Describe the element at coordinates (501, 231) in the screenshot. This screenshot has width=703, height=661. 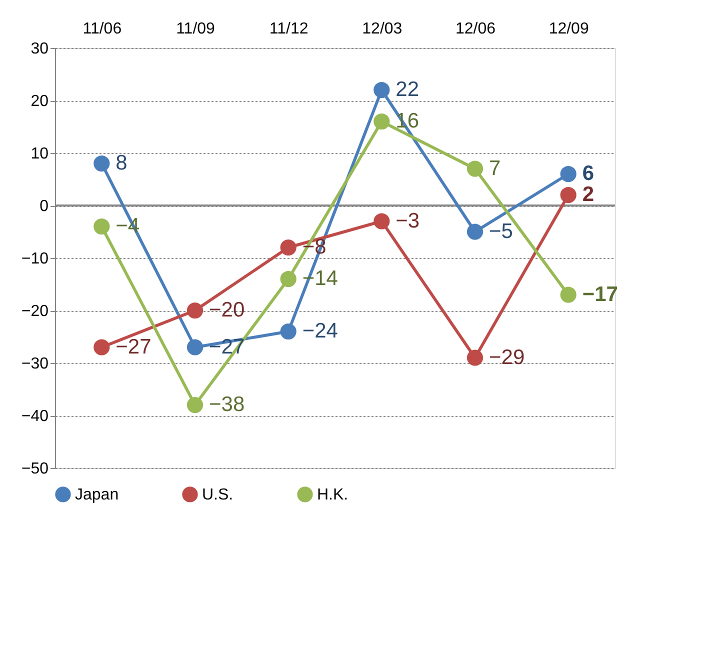
I see `data-label: −5` at that location.